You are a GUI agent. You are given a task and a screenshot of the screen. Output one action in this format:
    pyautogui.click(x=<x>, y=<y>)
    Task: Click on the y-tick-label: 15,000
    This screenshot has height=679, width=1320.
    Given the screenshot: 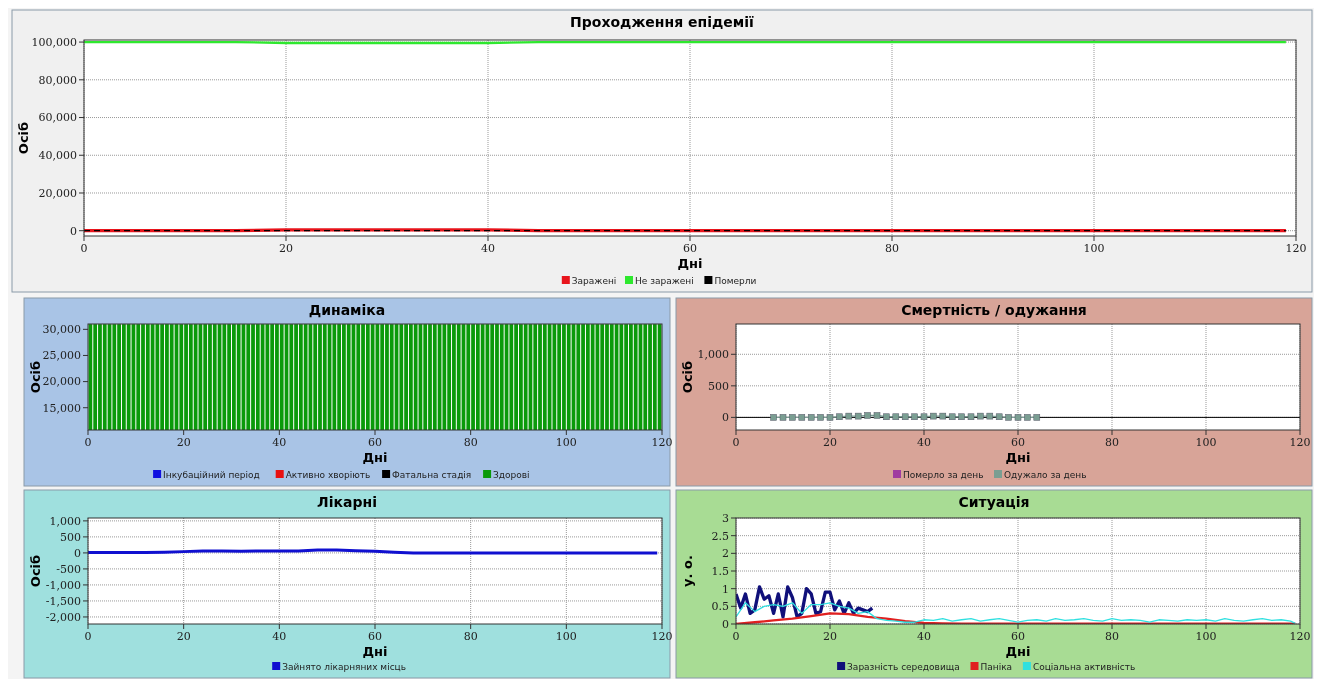 What is the action you would take?
    pyautogui.click(x=61, y=408)
    